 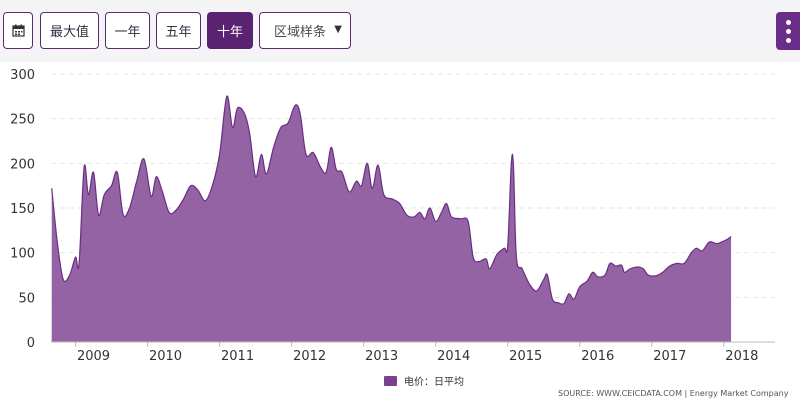 What do you see at coordinates (669, 356) in the screenshot?
I see `x-tick-label: 2017` at bounding box center [669, 356].